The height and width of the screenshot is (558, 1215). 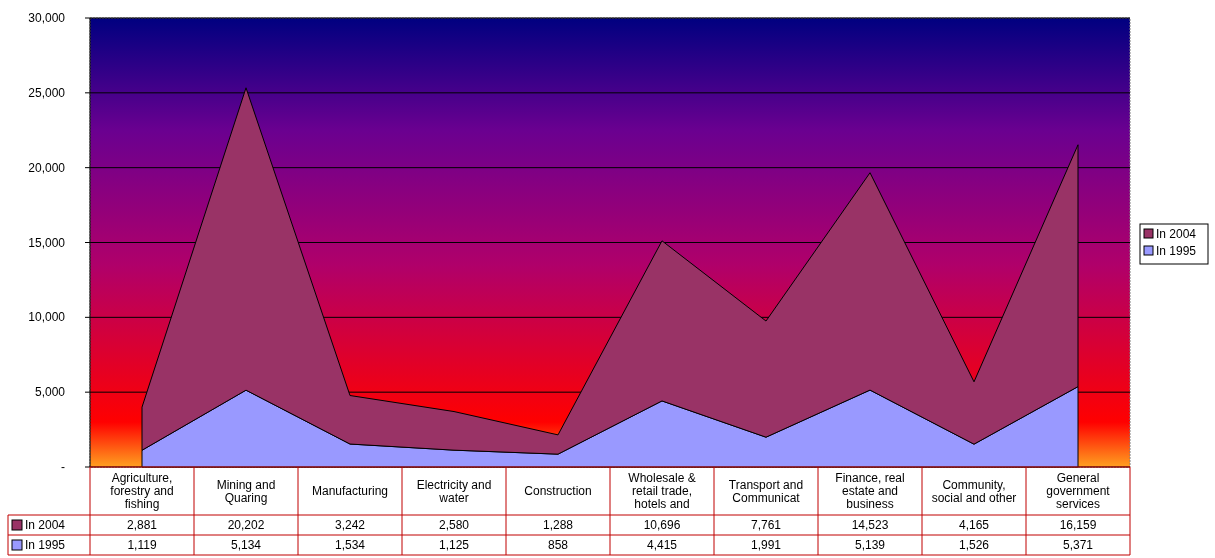 I want to click on x-tick-label: Construction, so click(x=558, y=491).